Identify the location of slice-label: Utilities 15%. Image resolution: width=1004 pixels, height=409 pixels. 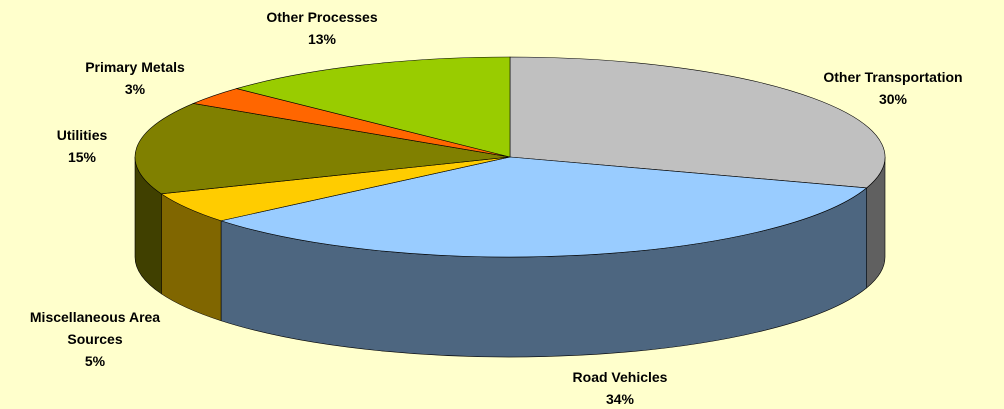
(82, 146).